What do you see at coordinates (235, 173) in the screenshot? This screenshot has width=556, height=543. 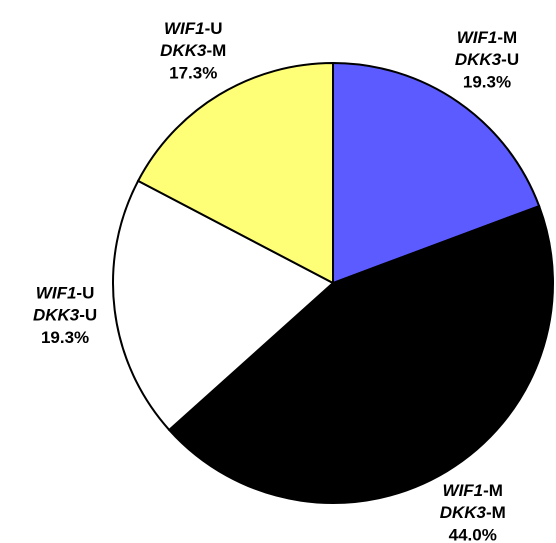 I see `pie-slice` at bounding box center [235, 173].